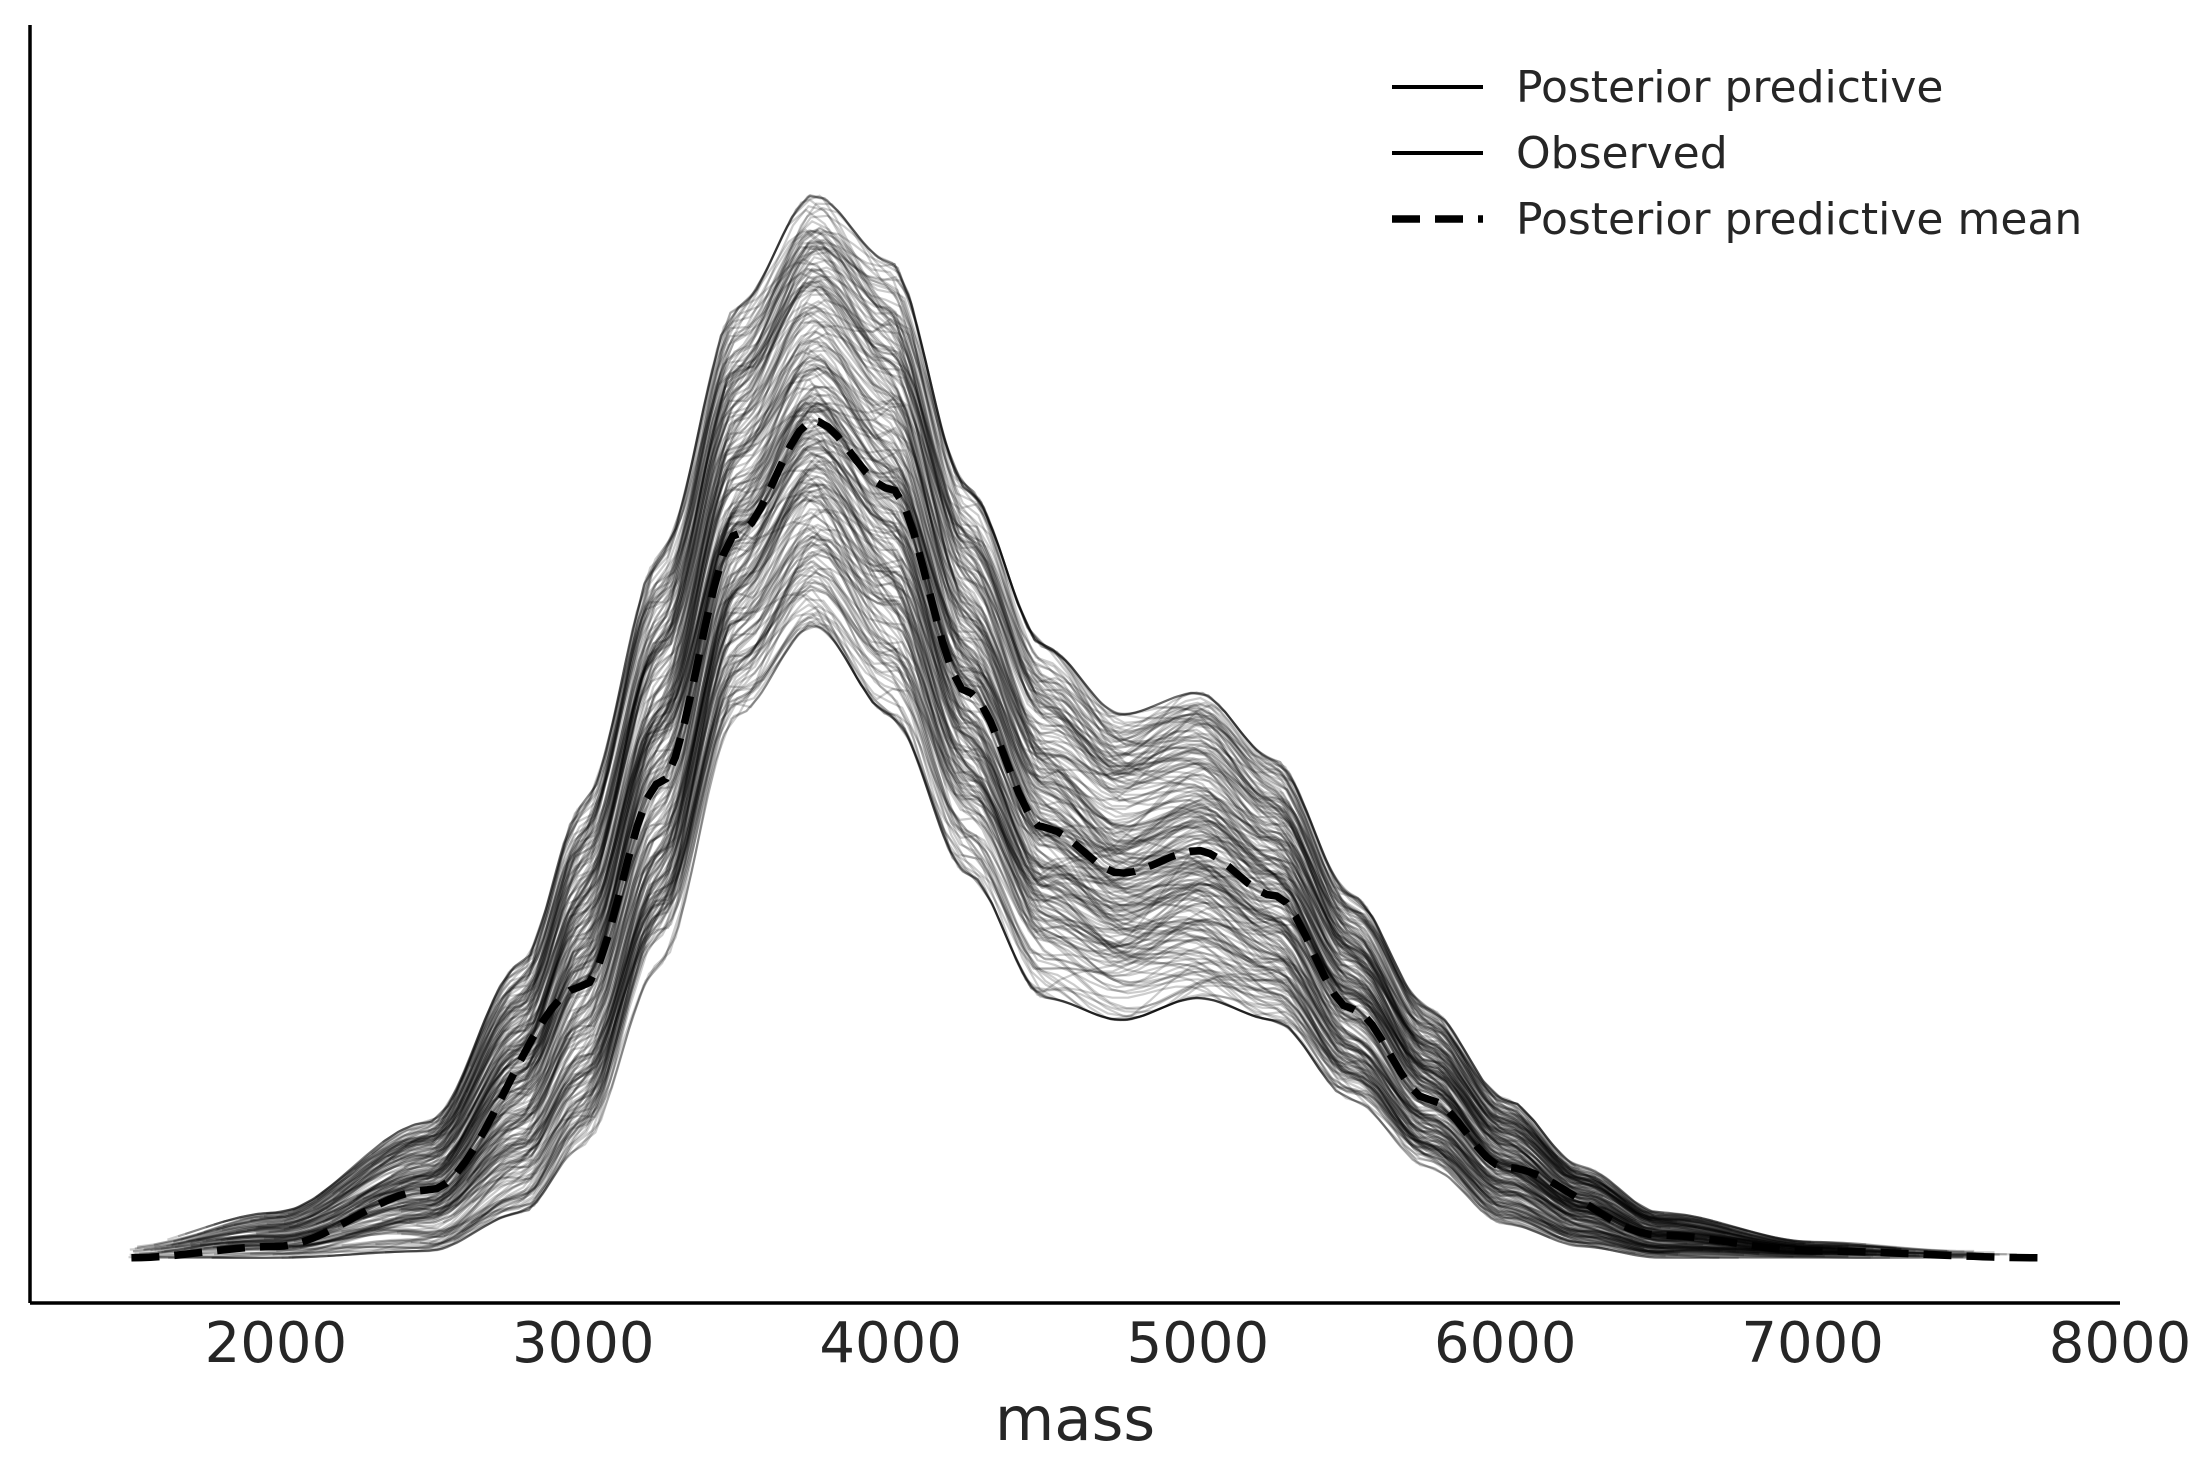 The width and height of the screenshot is (2194, 1474). I want to click on x-tick-label: 5000, so click(1198, 1343).